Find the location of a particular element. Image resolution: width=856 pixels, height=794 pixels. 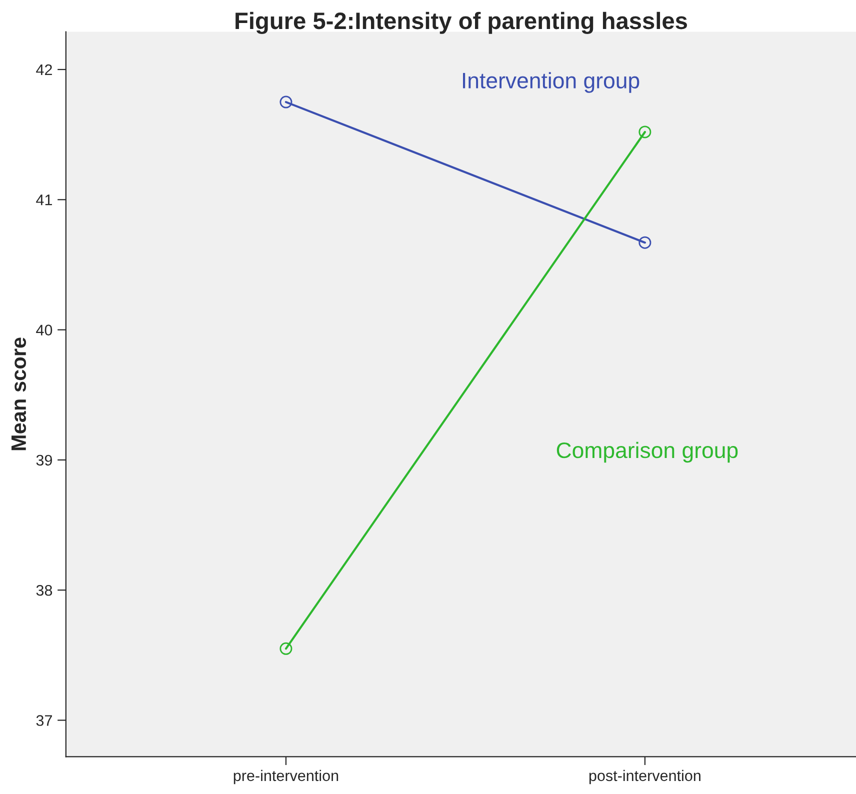

chart-title: Figure 5-2:Intensity of parenting hassles is located at coordinates (461, 23).